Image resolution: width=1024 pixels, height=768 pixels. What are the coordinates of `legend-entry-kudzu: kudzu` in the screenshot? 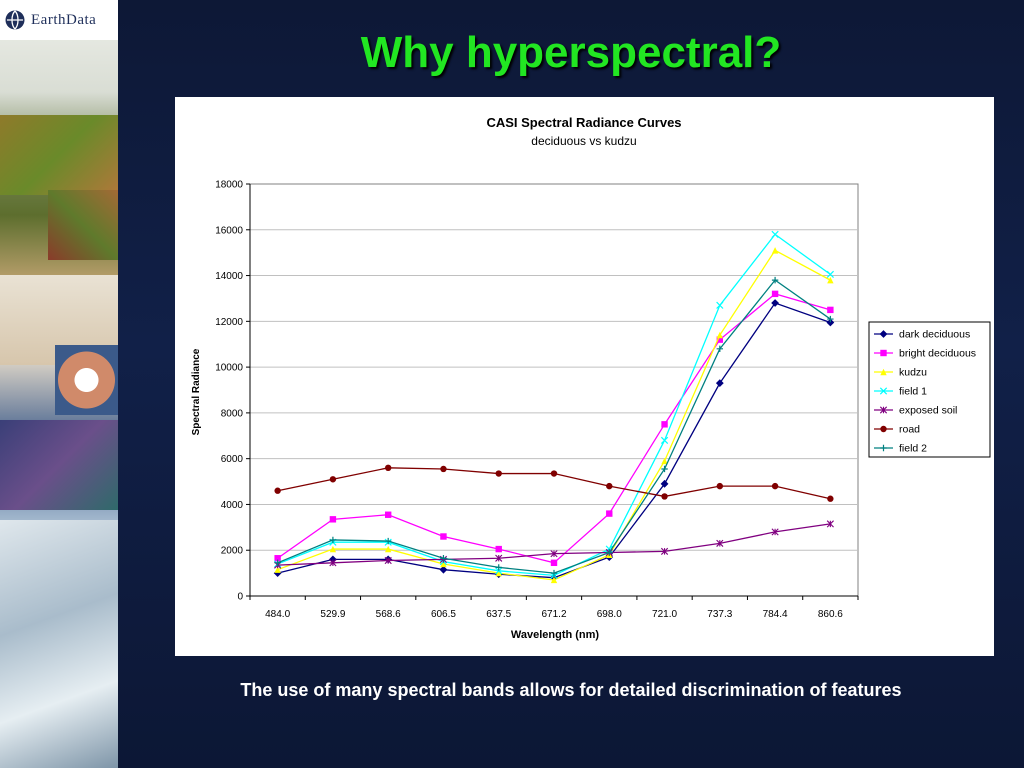 It's located at (900, 373).